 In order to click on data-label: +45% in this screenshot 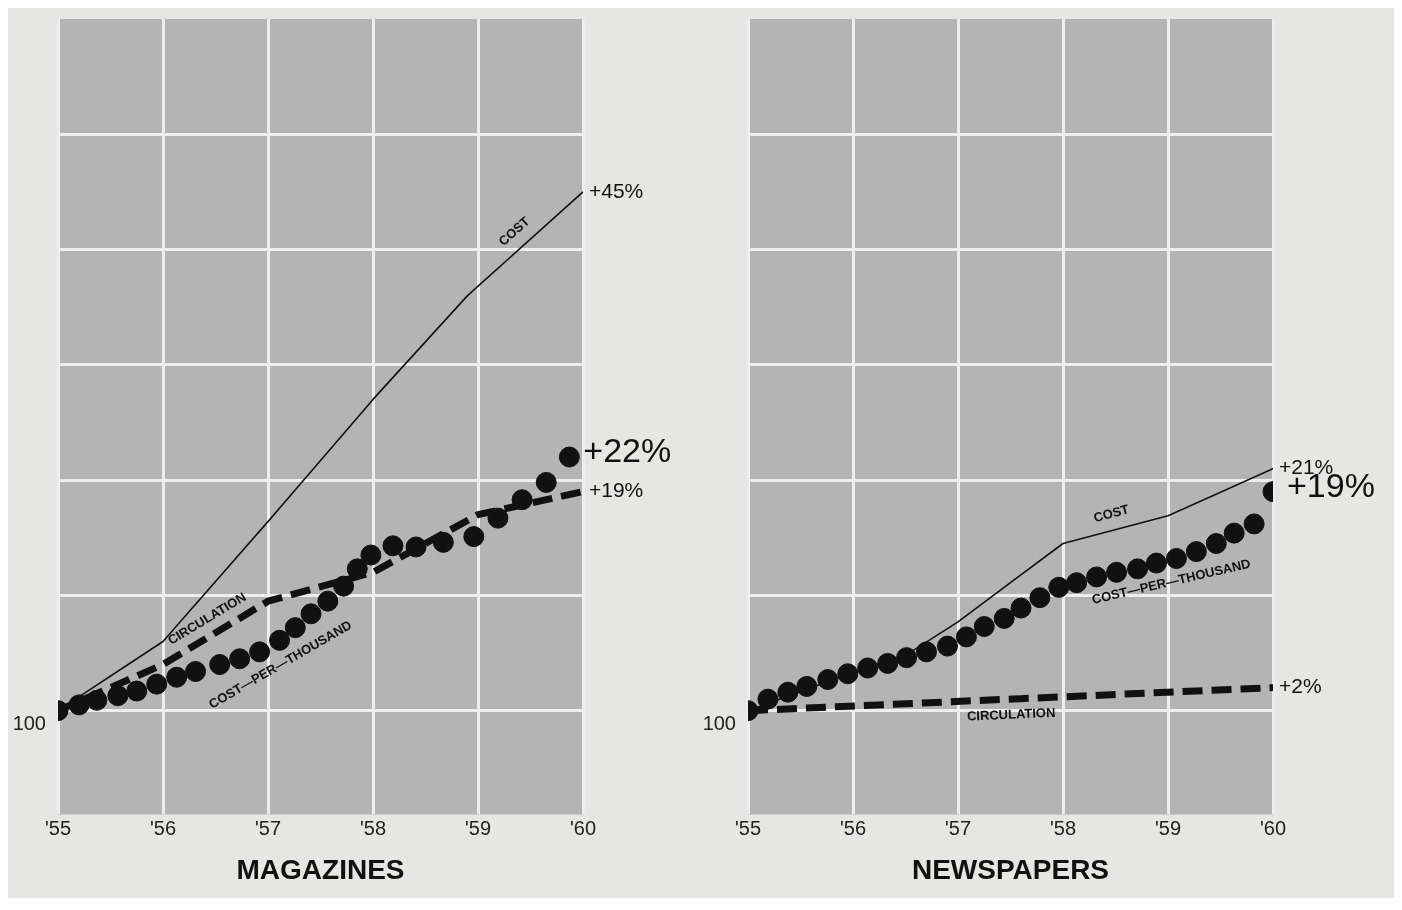, I will do `click(616, 190)`.